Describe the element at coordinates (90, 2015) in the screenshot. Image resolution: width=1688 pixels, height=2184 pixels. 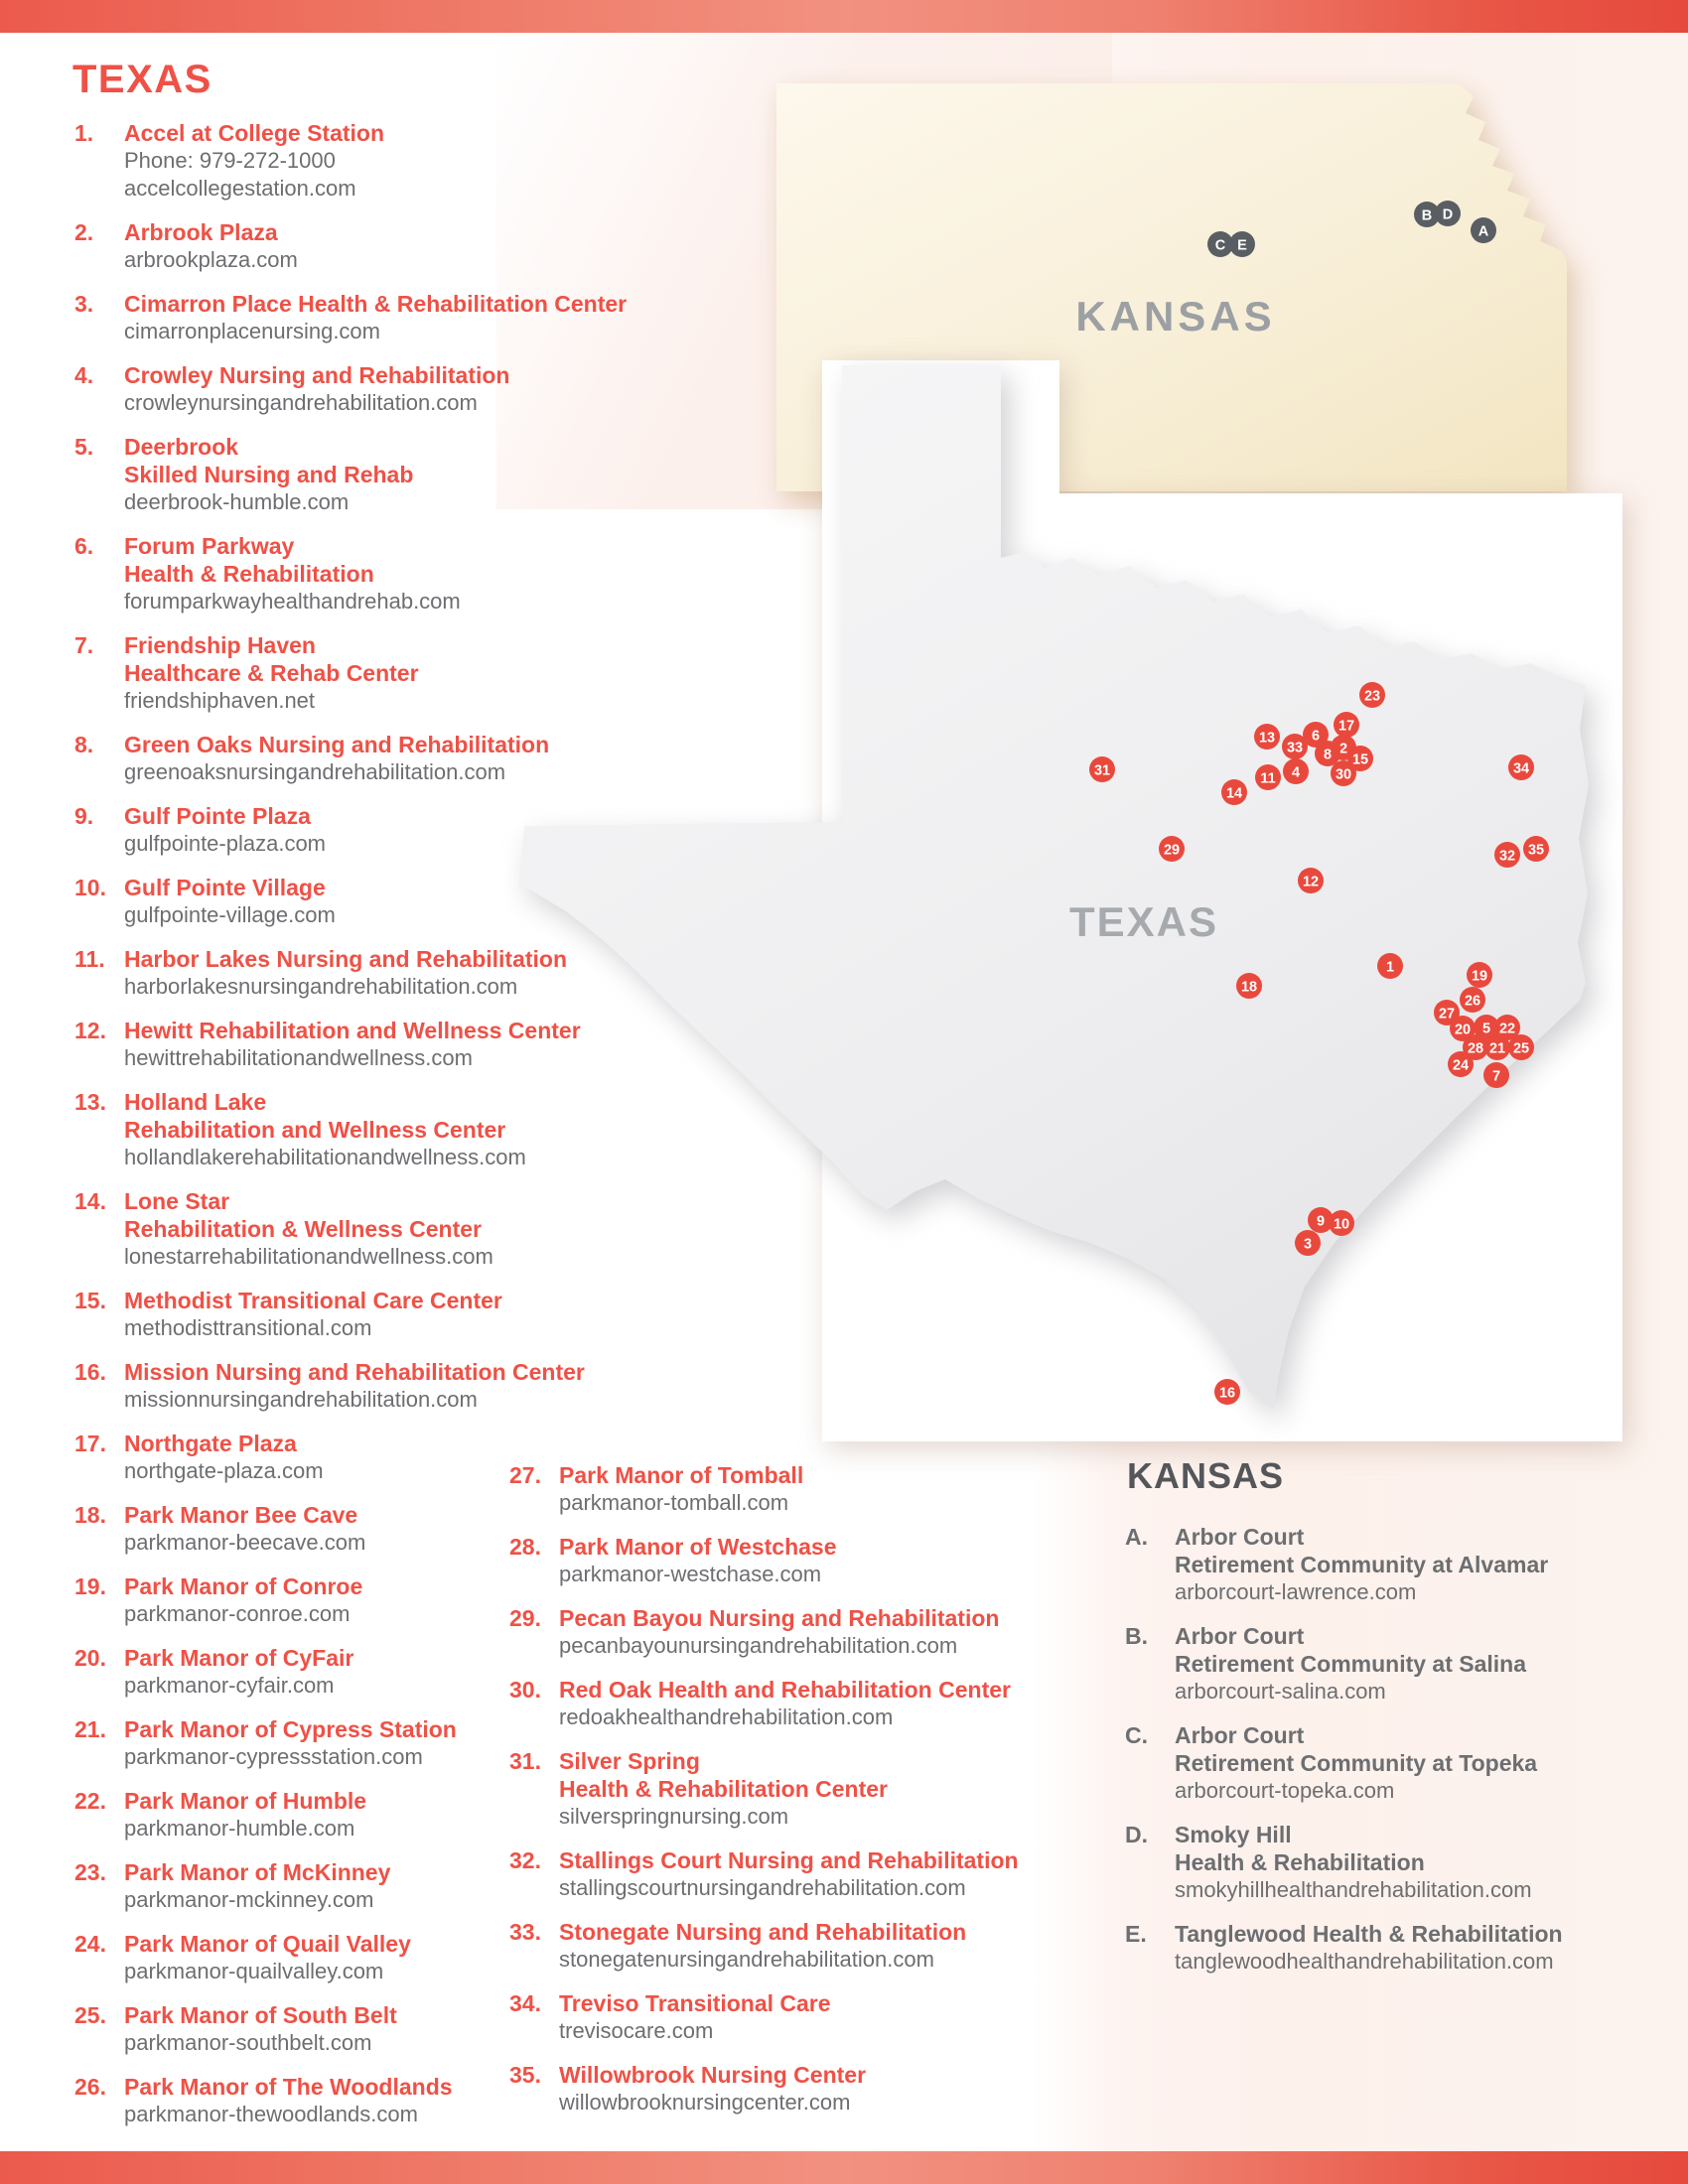
I see `facility-index: 25.` at that location.